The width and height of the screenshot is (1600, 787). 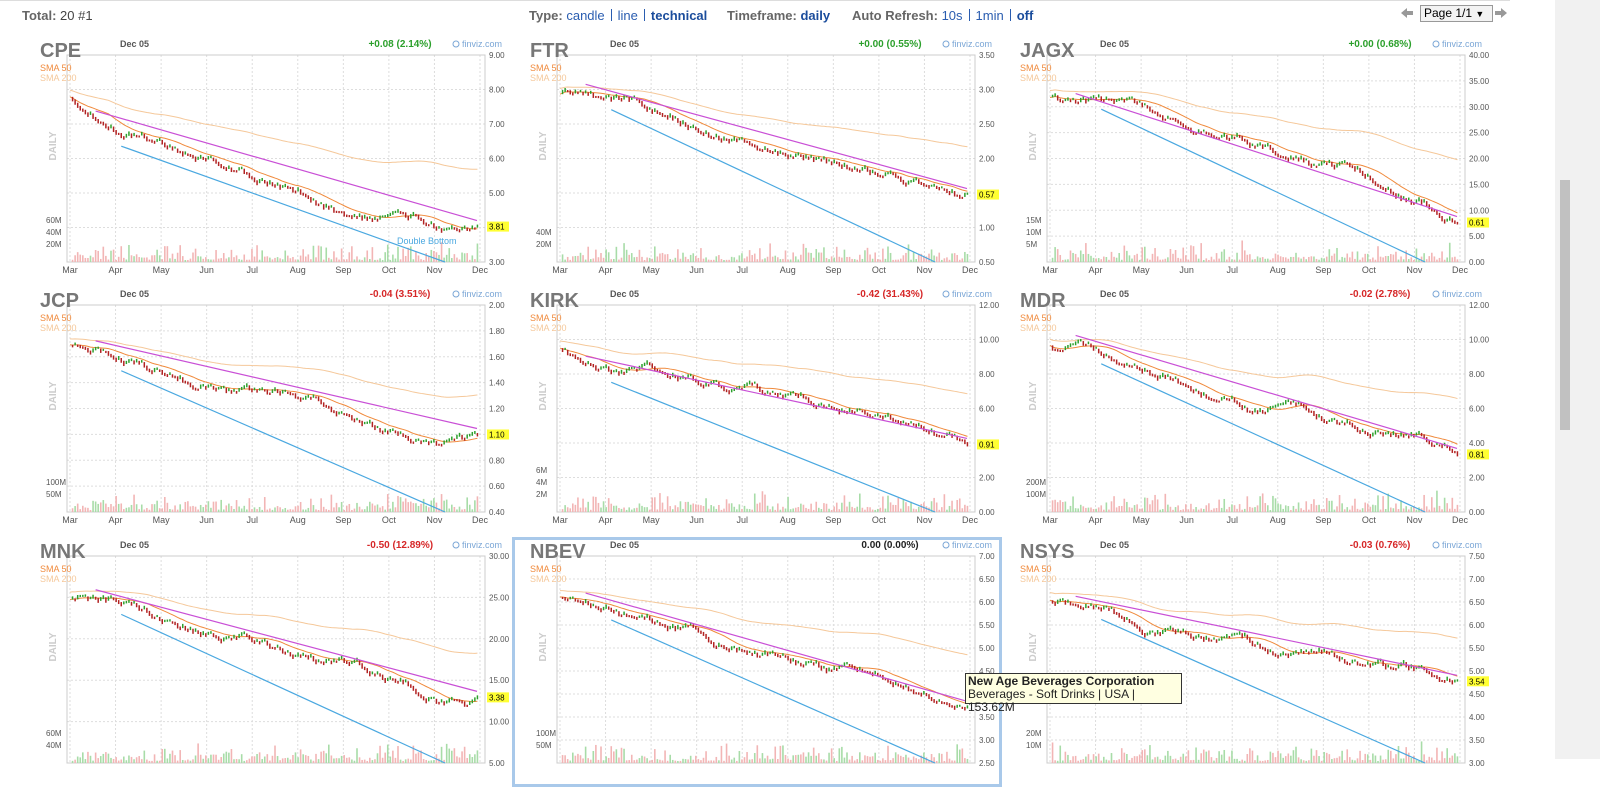 What do you see at coordinates (1477, 478) in the screenshot?
I see `y-tick-label: 2.00` at bounding box center [1477, 478].